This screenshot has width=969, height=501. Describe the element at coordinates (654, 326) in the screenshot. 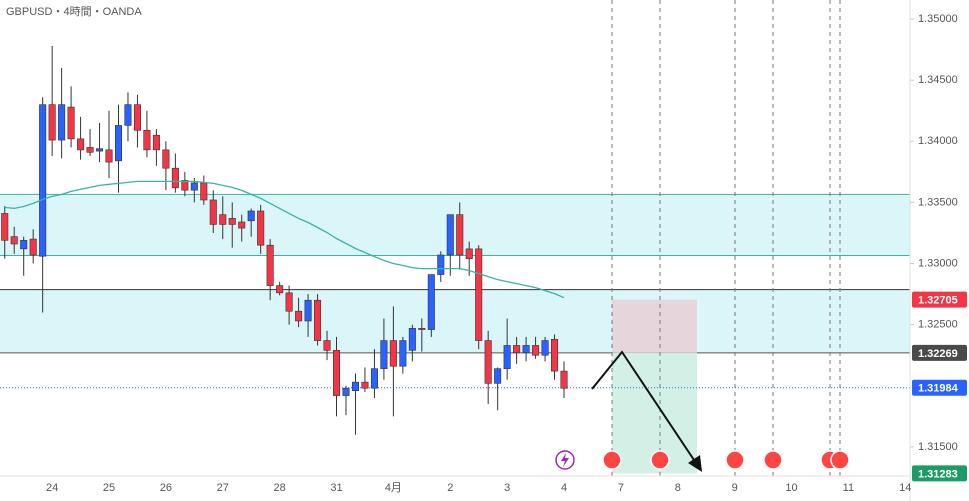

I see `stop-area` at that location.